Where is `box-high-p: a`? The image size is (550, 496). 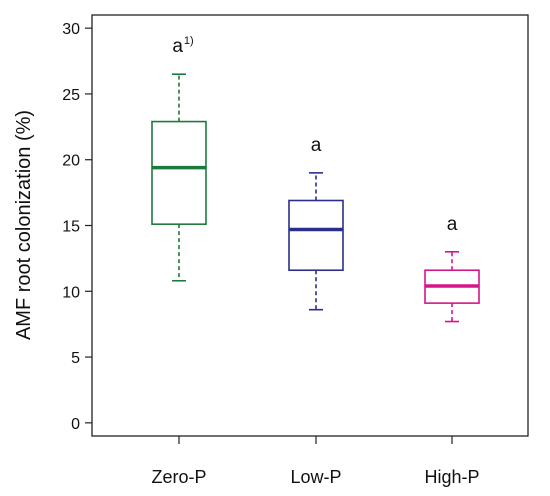
box-high-p: a is located at coordinates (452, 268).